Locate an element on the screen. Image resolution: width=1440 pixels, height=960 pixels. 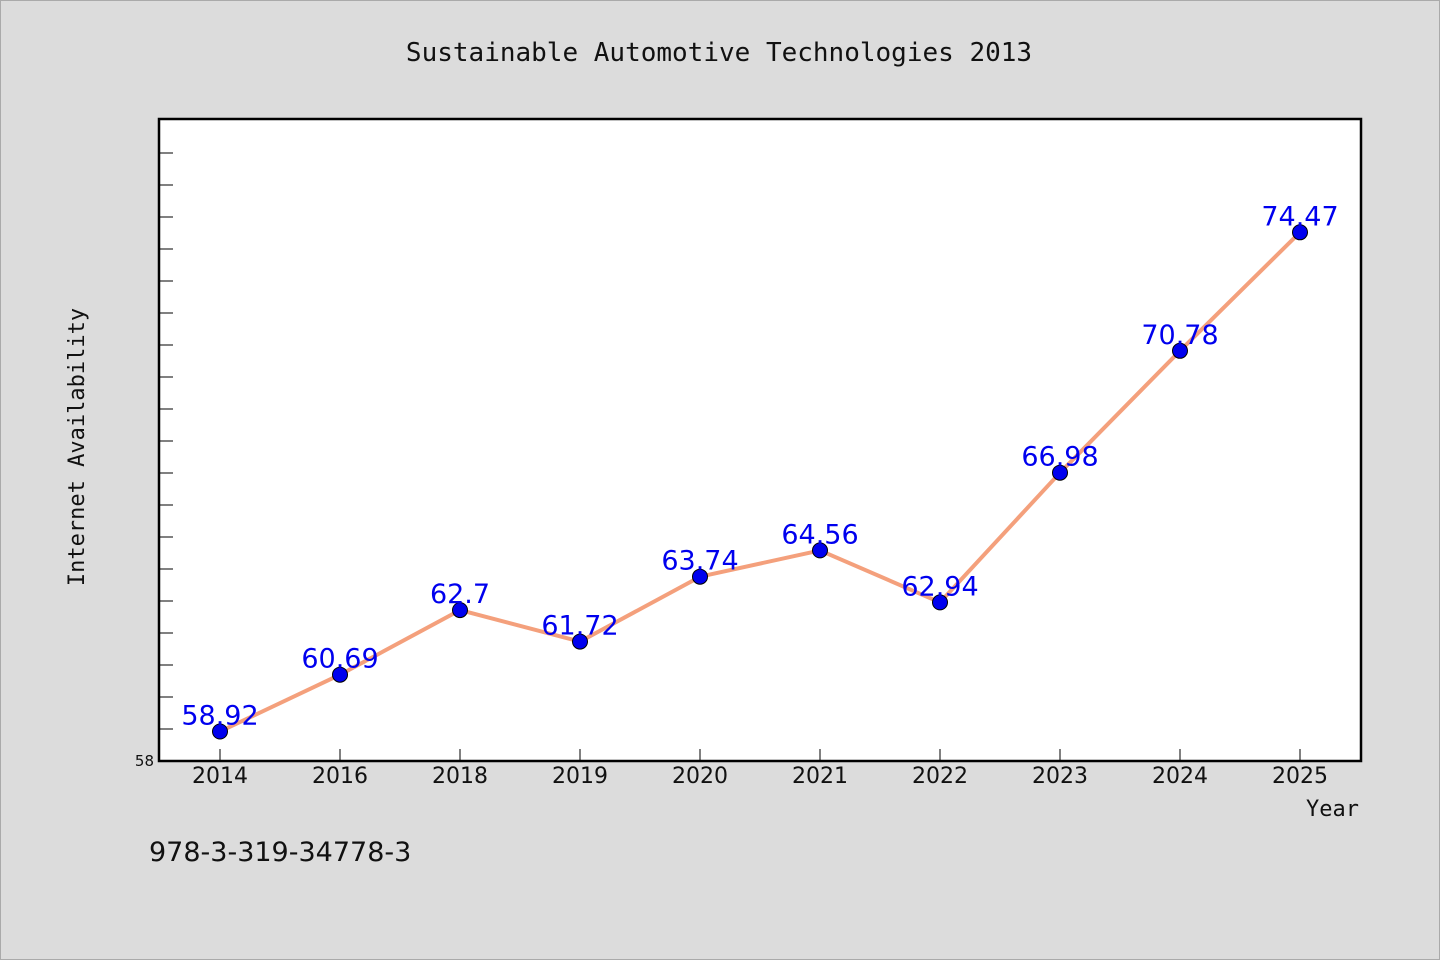
x-tick-label: 2019 is located at coordinates (580, 776).